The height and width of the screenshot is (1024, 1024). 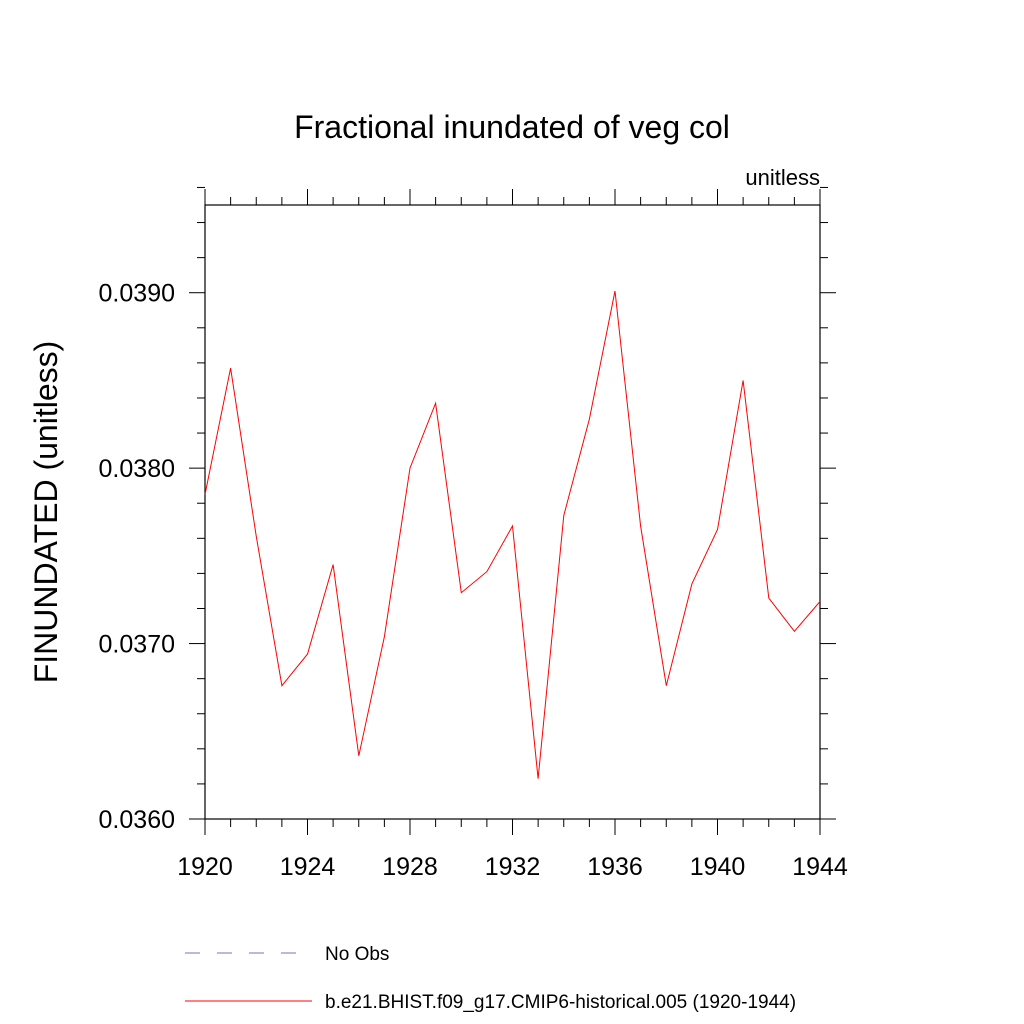 I want to click on units-label: unitless, so click(x=782, y=177).